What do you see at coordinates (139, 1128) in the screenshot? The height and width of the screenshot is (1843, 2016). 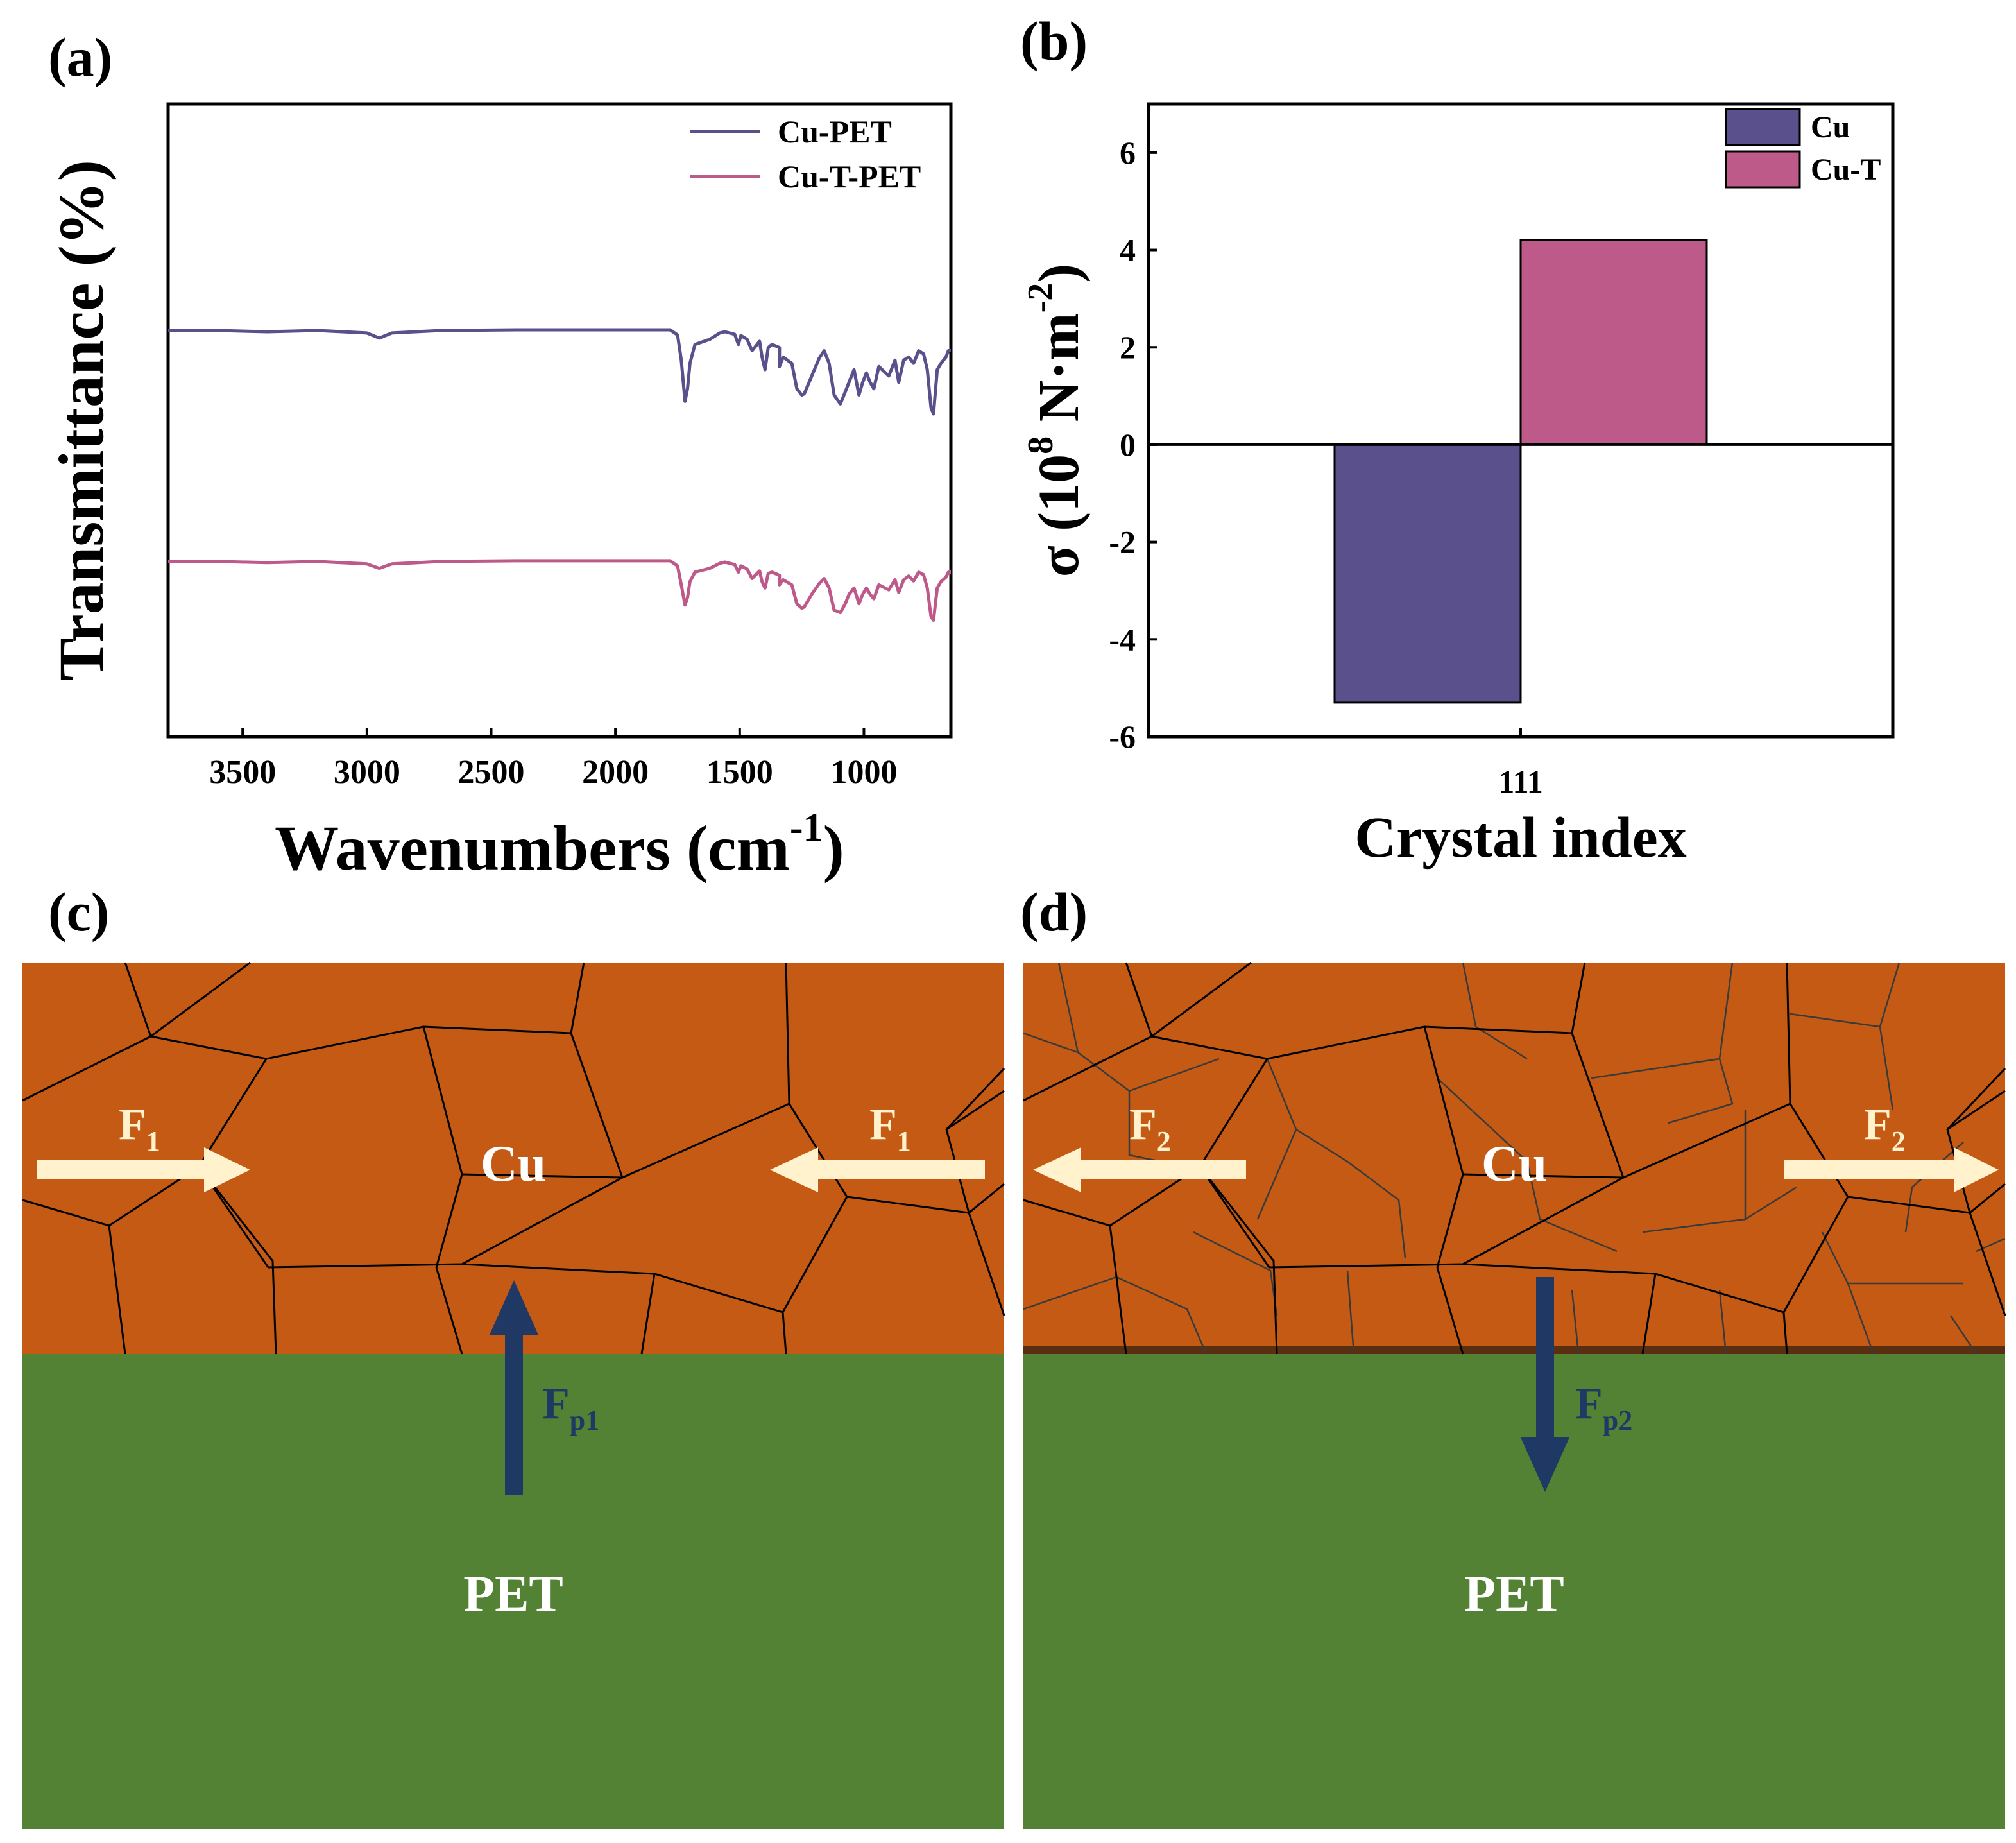 I see `force-label-f1-left: F1` at bounding box center [139, 1128].